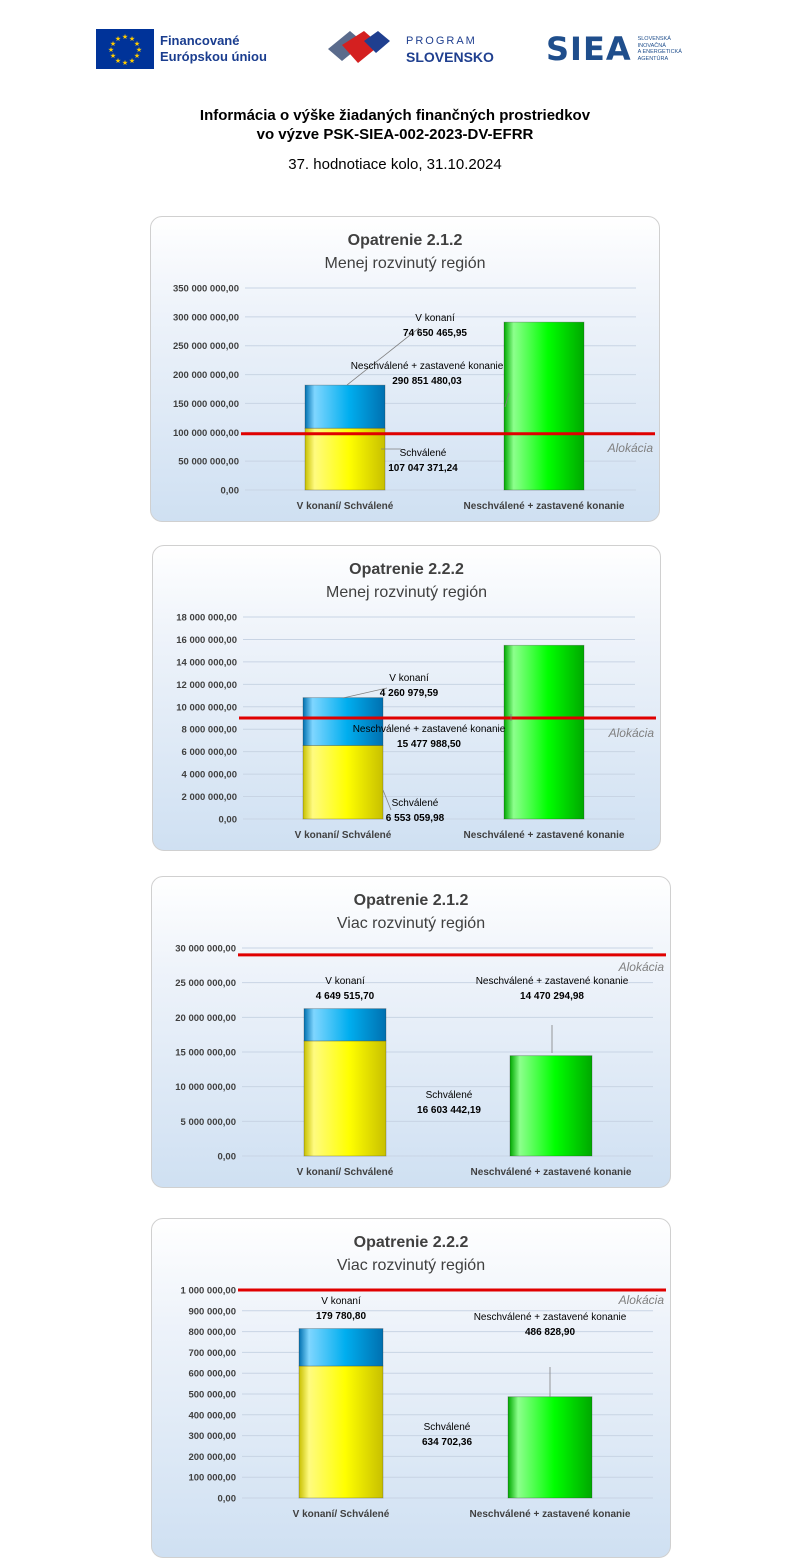 This screenshot has width=790, height=1558. Describe the element at coordinates (206, 346) in the screenshot. I see `y-tick-label: 250 000 000,00` at that location.